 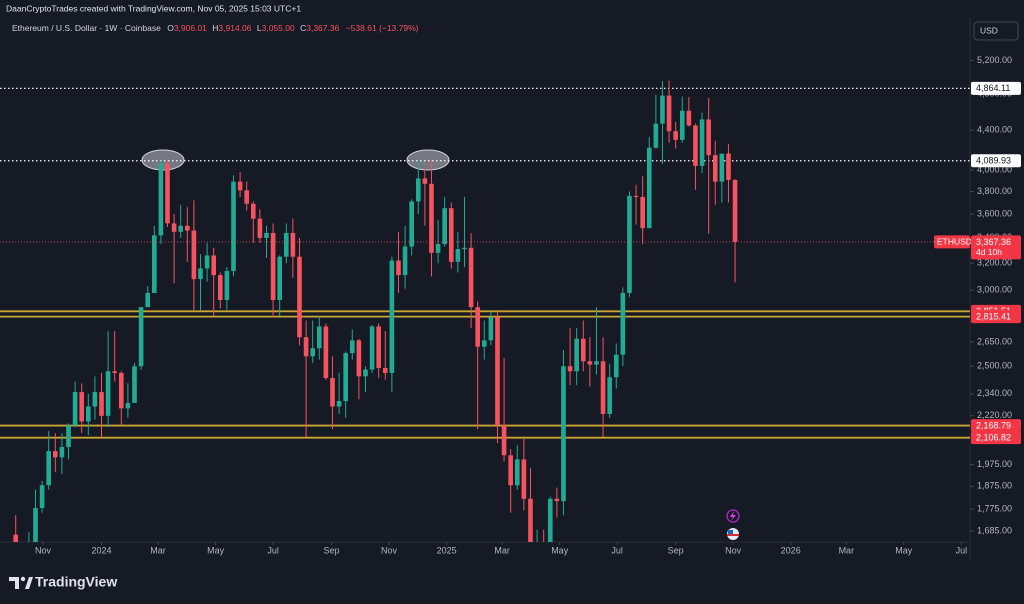 I want to click on legend-value: 3,914.06, so click(x=234, y=28).